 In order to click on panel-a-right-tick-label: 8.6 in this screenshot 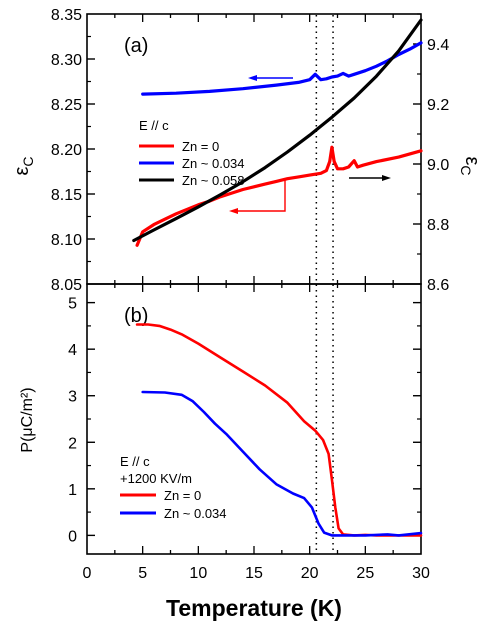, I will do `click(438, 285)`.